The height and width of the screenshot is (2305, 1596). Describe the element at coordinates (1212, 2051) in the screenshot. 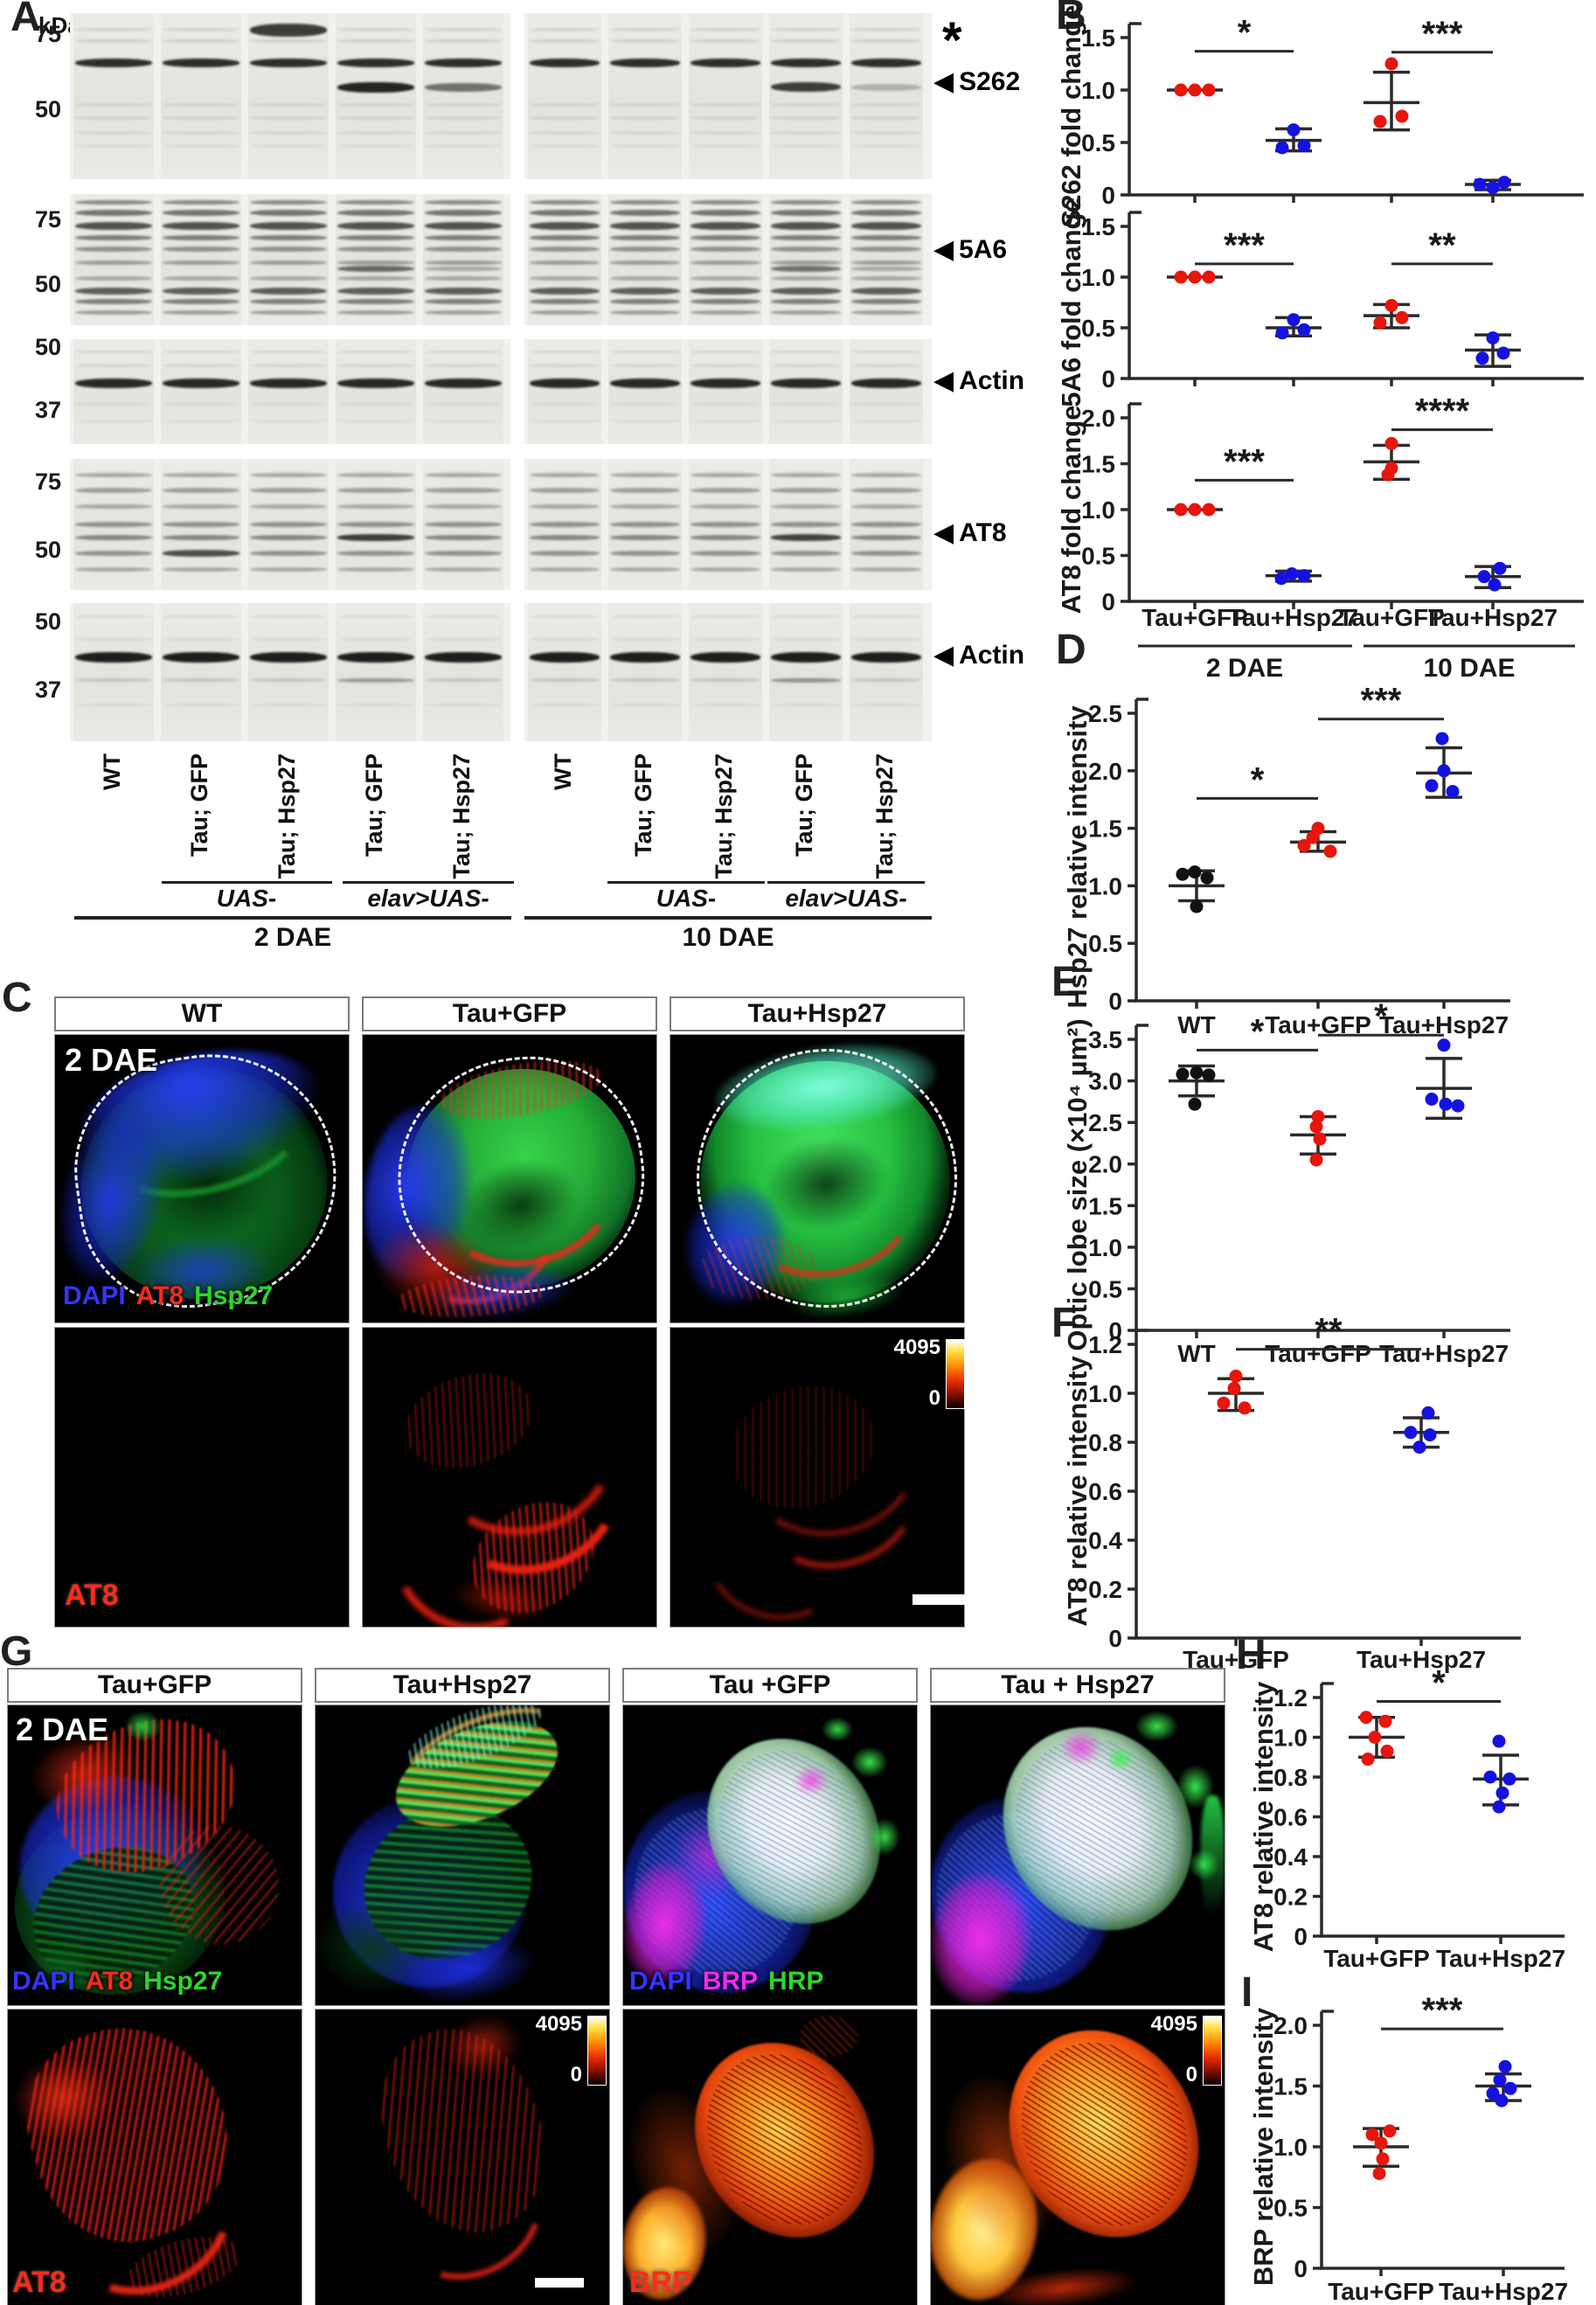

I see `intensity-colorbar-g2` at that location.